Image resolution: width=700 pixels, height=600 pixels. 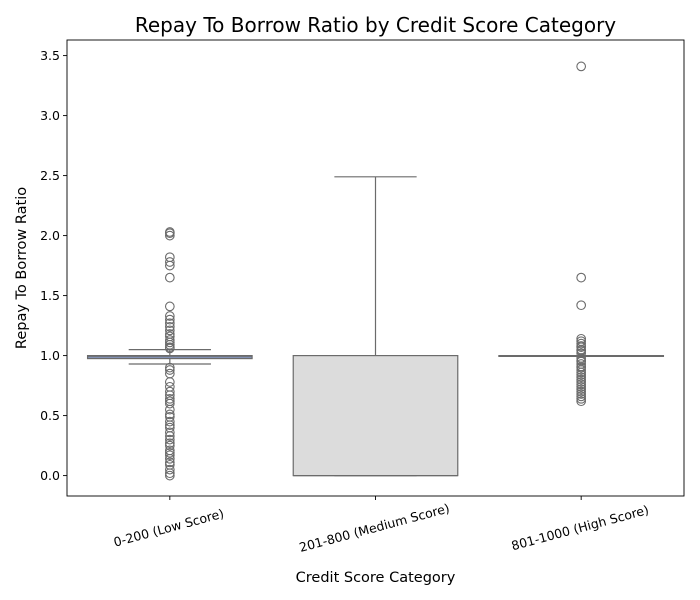 What do you see at coordinates (50, 175) in the screenshot?
I see `y-tick-label: 2.5` at bounding box center [50, 175].